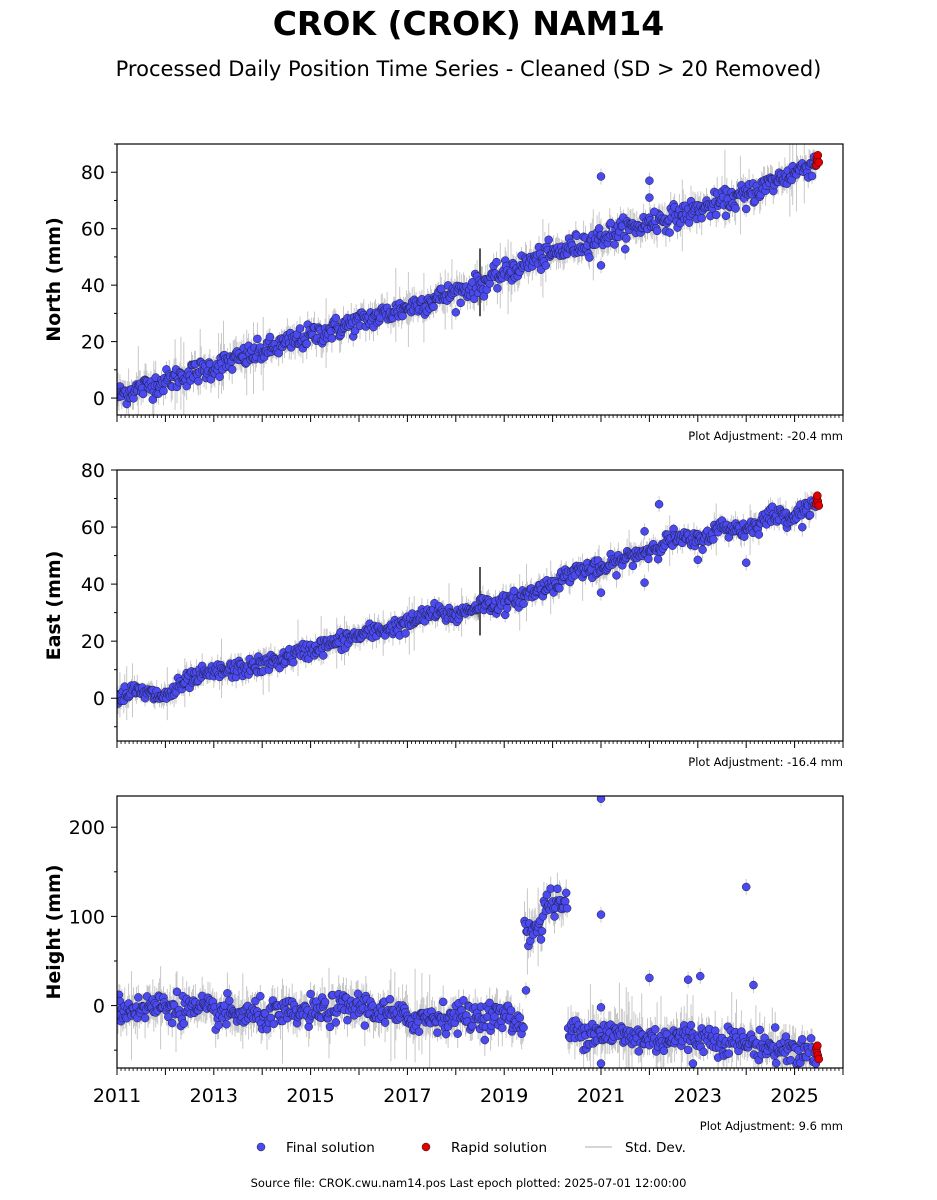 The height and width of the screenshot is (1200, 937). What do you see at coordinates (765, 762) in the screenshot?
I see `plot-adjustment-label: Plot Adjustment: -16.4 mm` at bounding box center [765, 762].